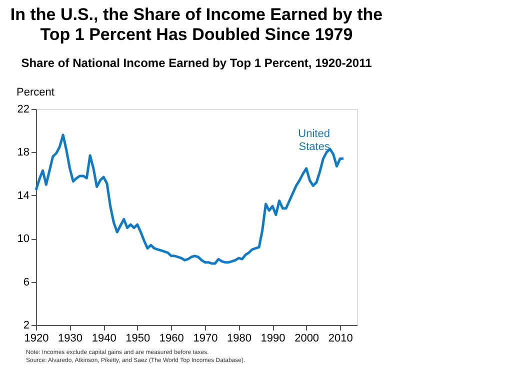 The width and height of the screenshot is (520, 371). What do you see at coordinates (196, 63) in the screenshot?
I see `chart-subtitle: Share of National Income Earned by Top 1 Percent, 1920-2011` at bounding box center [196, 63].